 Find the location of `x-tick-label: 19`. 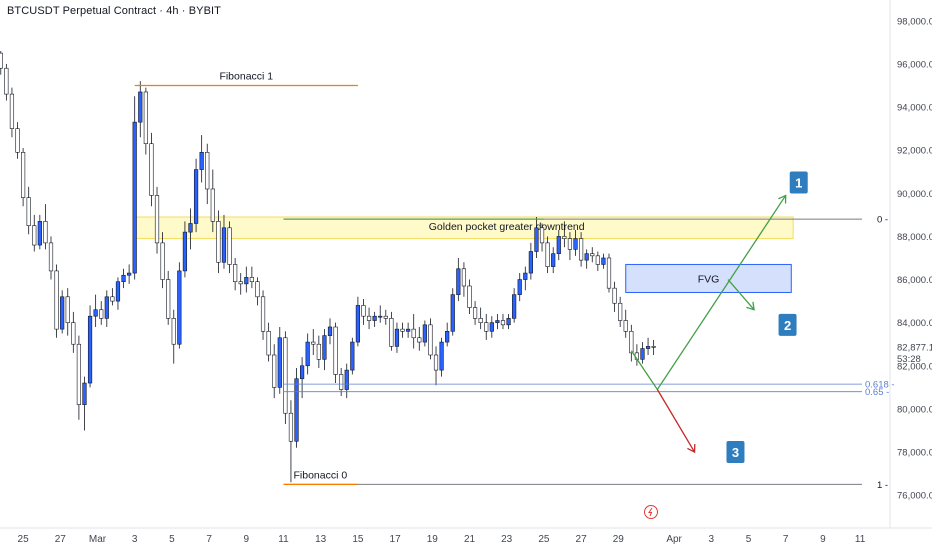

x-tick-label: 19 is located at coordinates (433, 539).